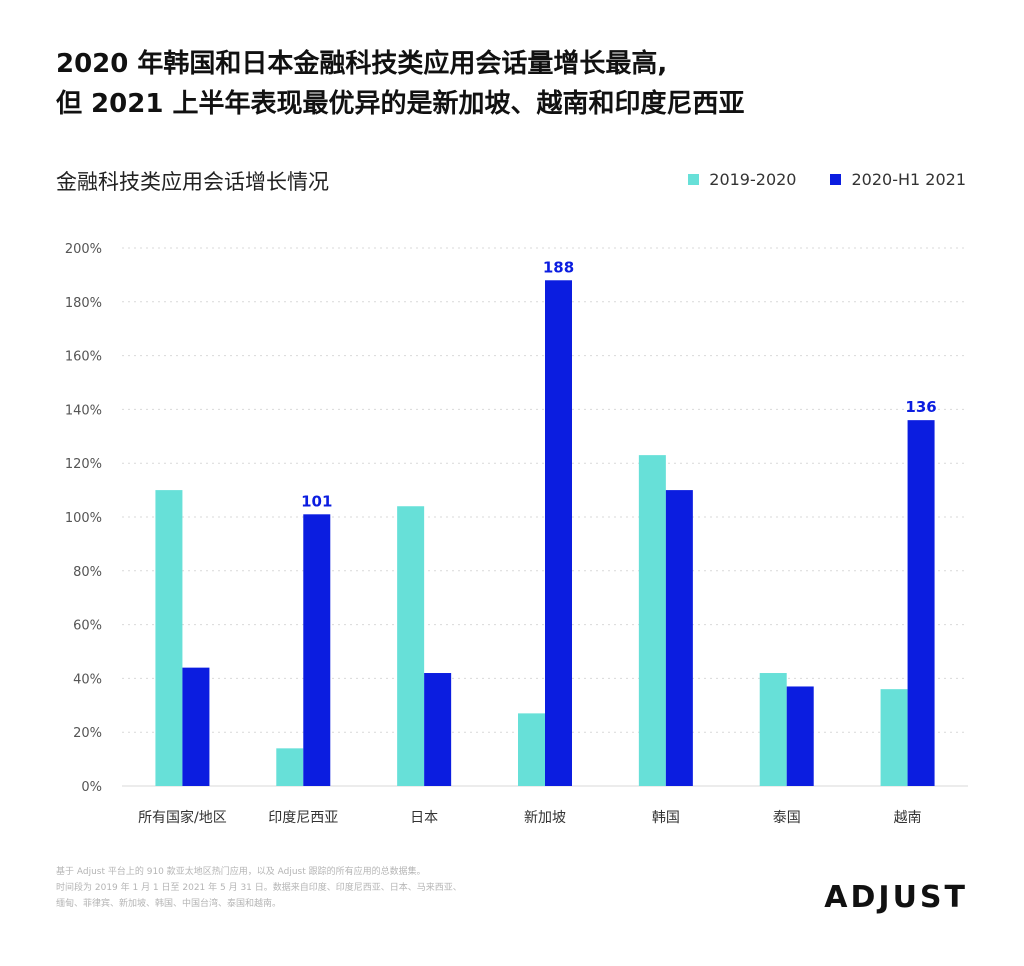 The width and height of the screenshot is (1024, 966). I want to click on y-tick-label: 100%, so click(83, 518).